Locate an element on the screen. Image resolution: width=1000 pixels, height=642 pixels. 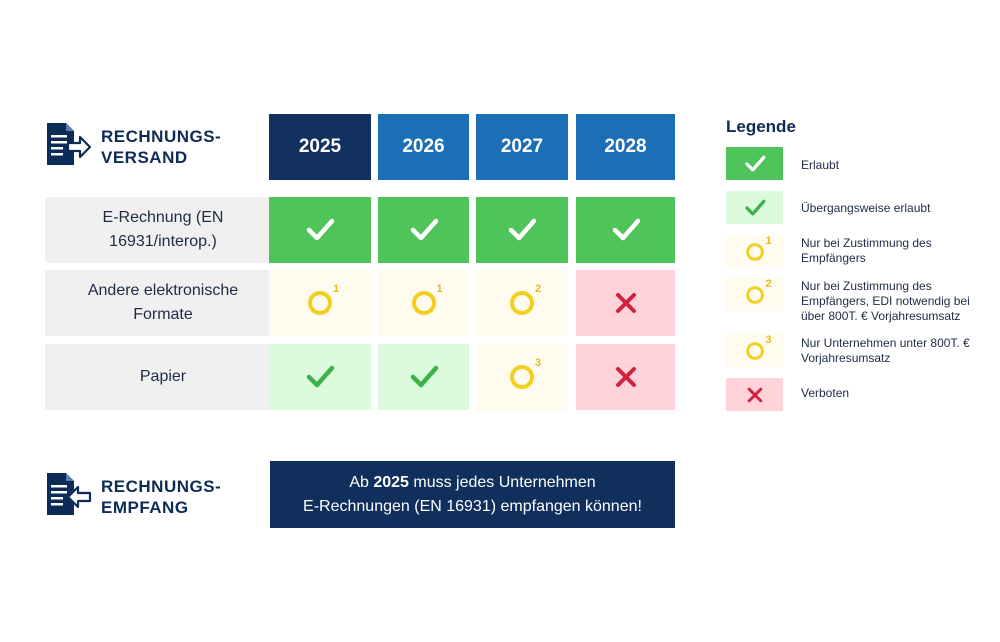
year-header-2026: 2026 is located at coordinates (423, 147).